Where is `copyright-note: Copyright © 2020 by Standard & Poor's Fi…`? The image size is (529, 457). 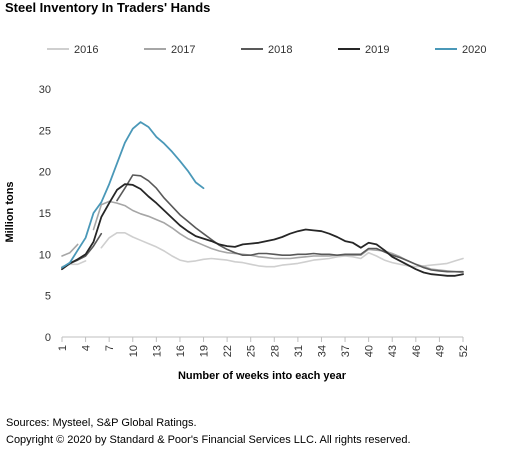 copyright-note: Copyright © 2020 by Standard & Poor's Fi… is located at coordinates (208, 440).